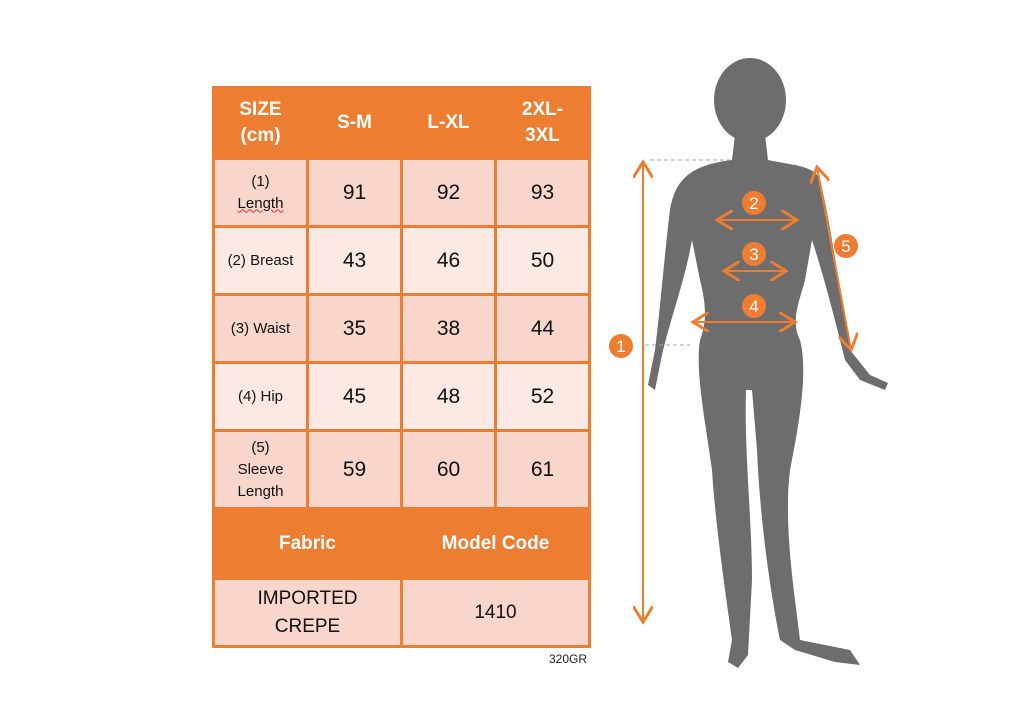 This screenshot has width=1024, height=716. Describe the element at coordinates (448, 260) in the screenshot. I see `value-cell: 46` at that location.